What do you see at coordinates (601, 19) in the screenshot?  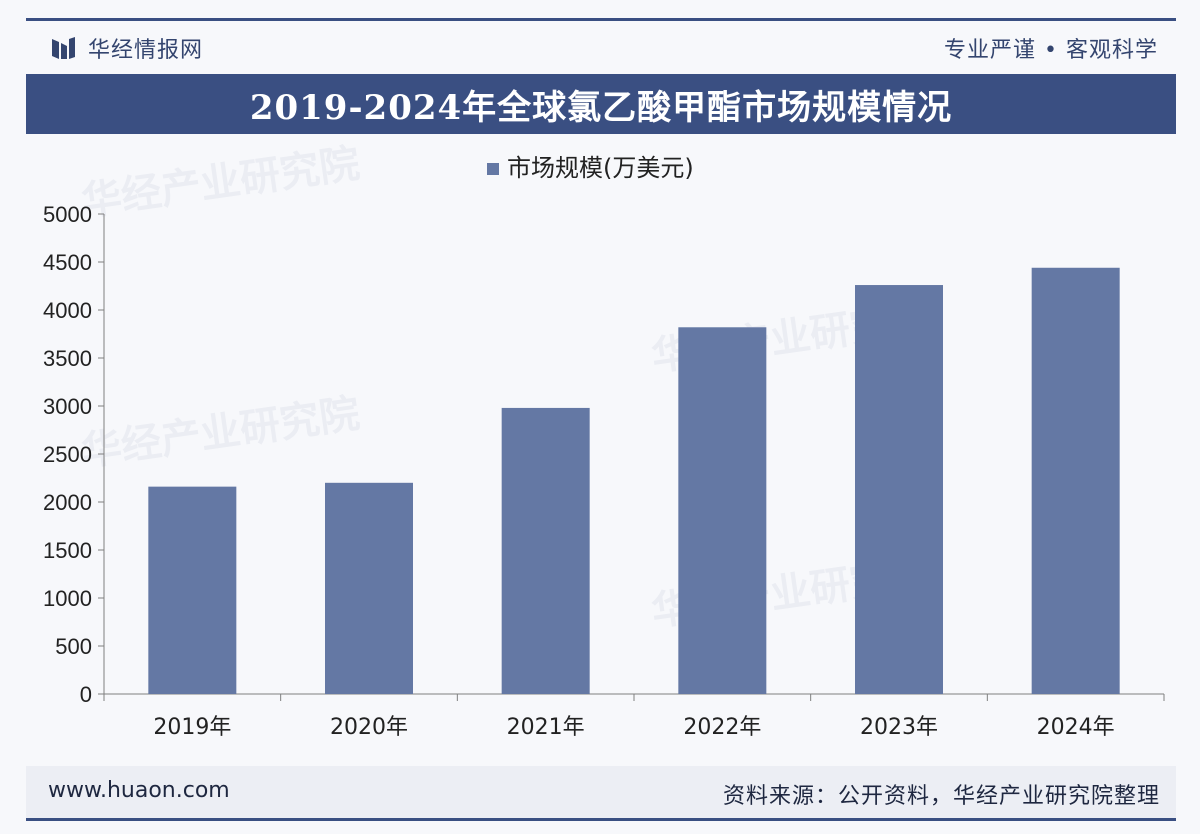 I see `top-rule` at bounding box center [601, 19].